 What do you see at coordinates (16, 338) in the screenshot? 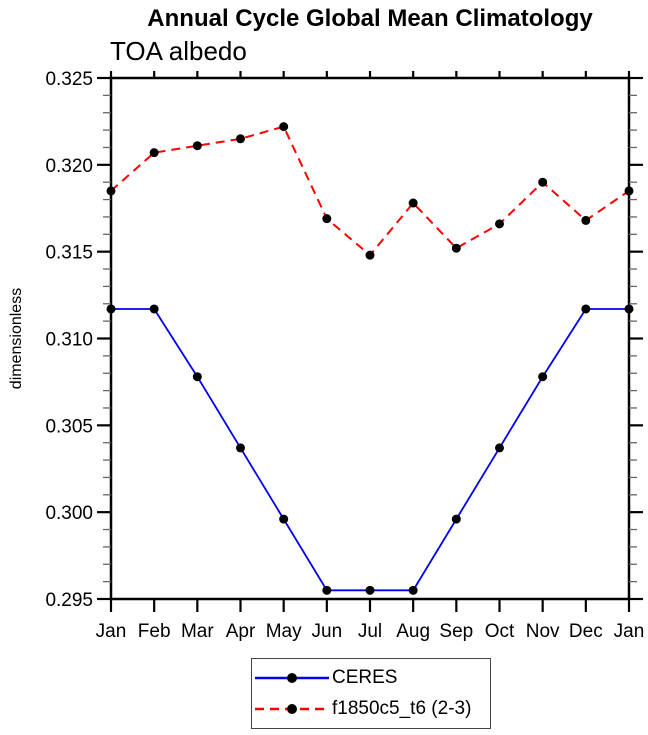
I see `y-axis-title: dimensionless` at bounding box center [16, 338].